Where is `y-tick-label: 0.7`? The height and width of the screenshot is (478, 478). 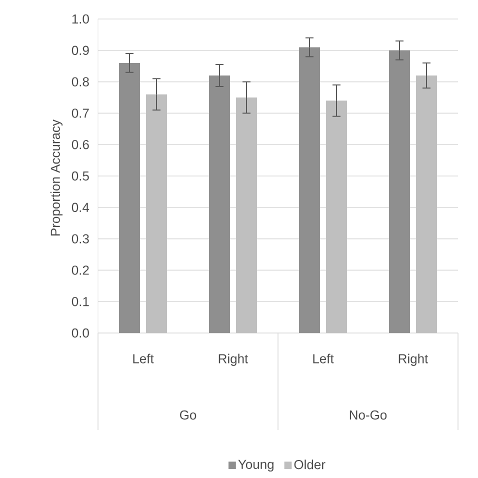 y-tick-label: 0.7 is located at coordinates (80, 113).